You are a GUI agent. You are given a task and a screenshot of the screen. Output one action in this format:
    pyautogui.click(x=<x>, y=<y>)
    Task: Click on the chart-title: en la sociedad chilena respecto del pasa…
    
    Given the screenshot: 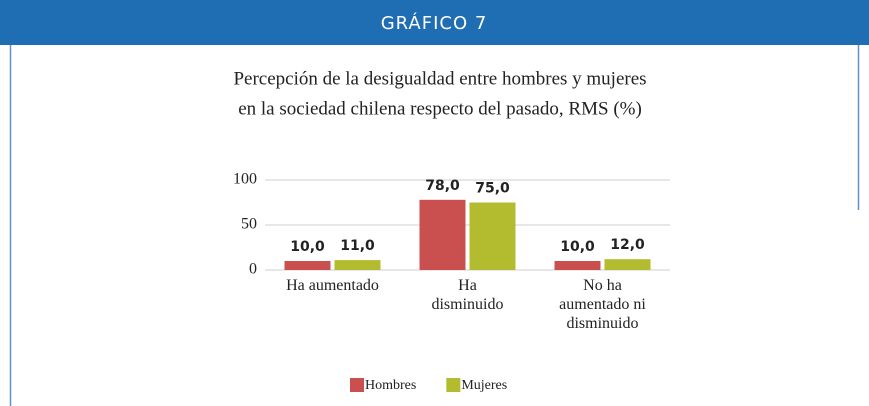 What is the action you would take?
    pyautogui.click(x=440, y=108)
    